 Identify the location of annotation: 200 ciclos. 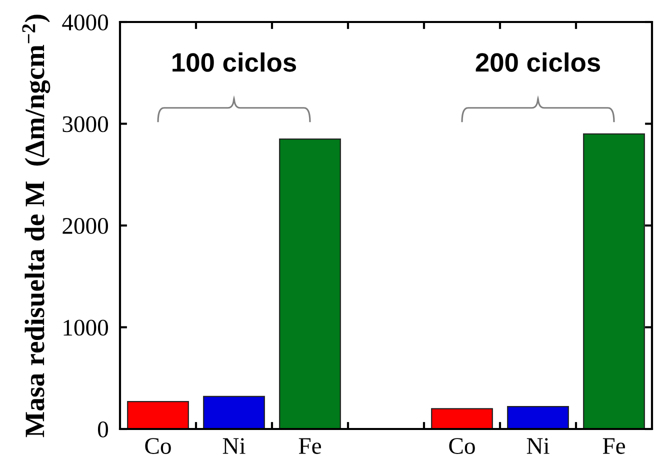
(538, 62).